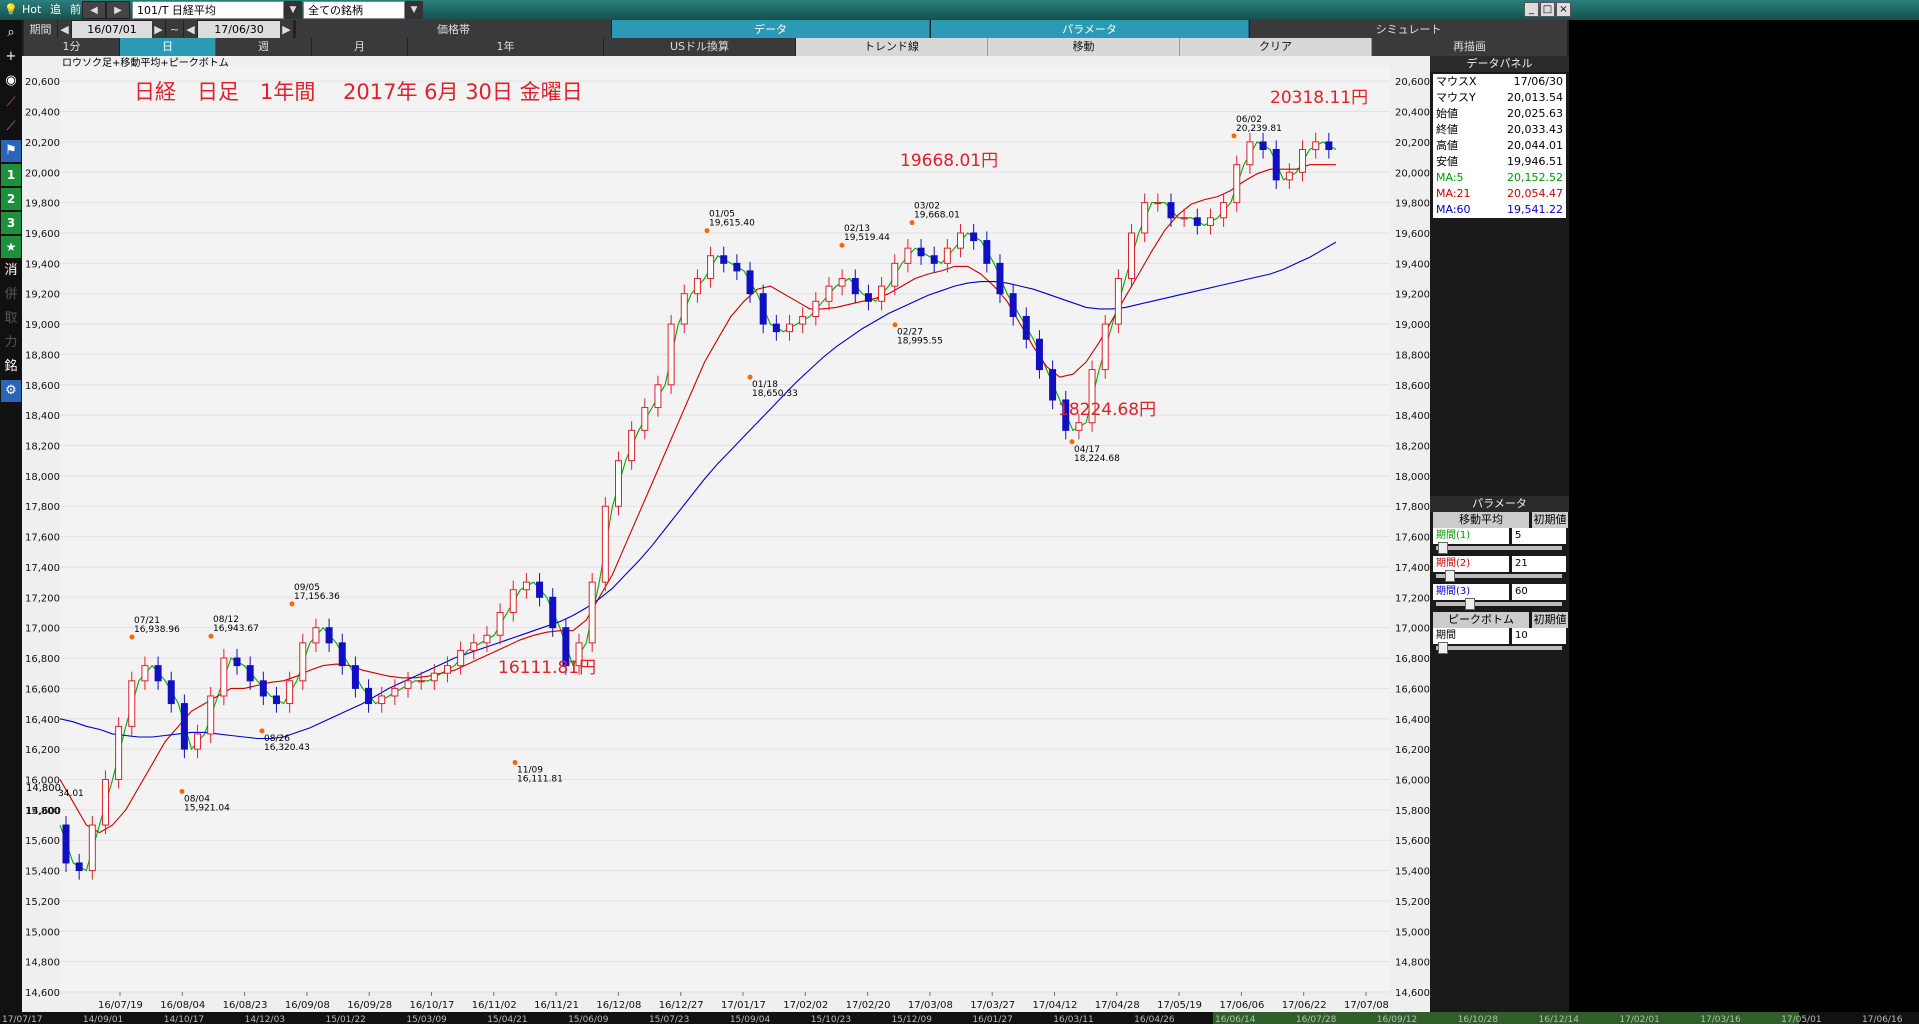 The width and height of the screenshot is (1919, 1024). Describe the element at coordinates (11, 318) in the screenshot. I see `tool-2-button: 取` at that location.